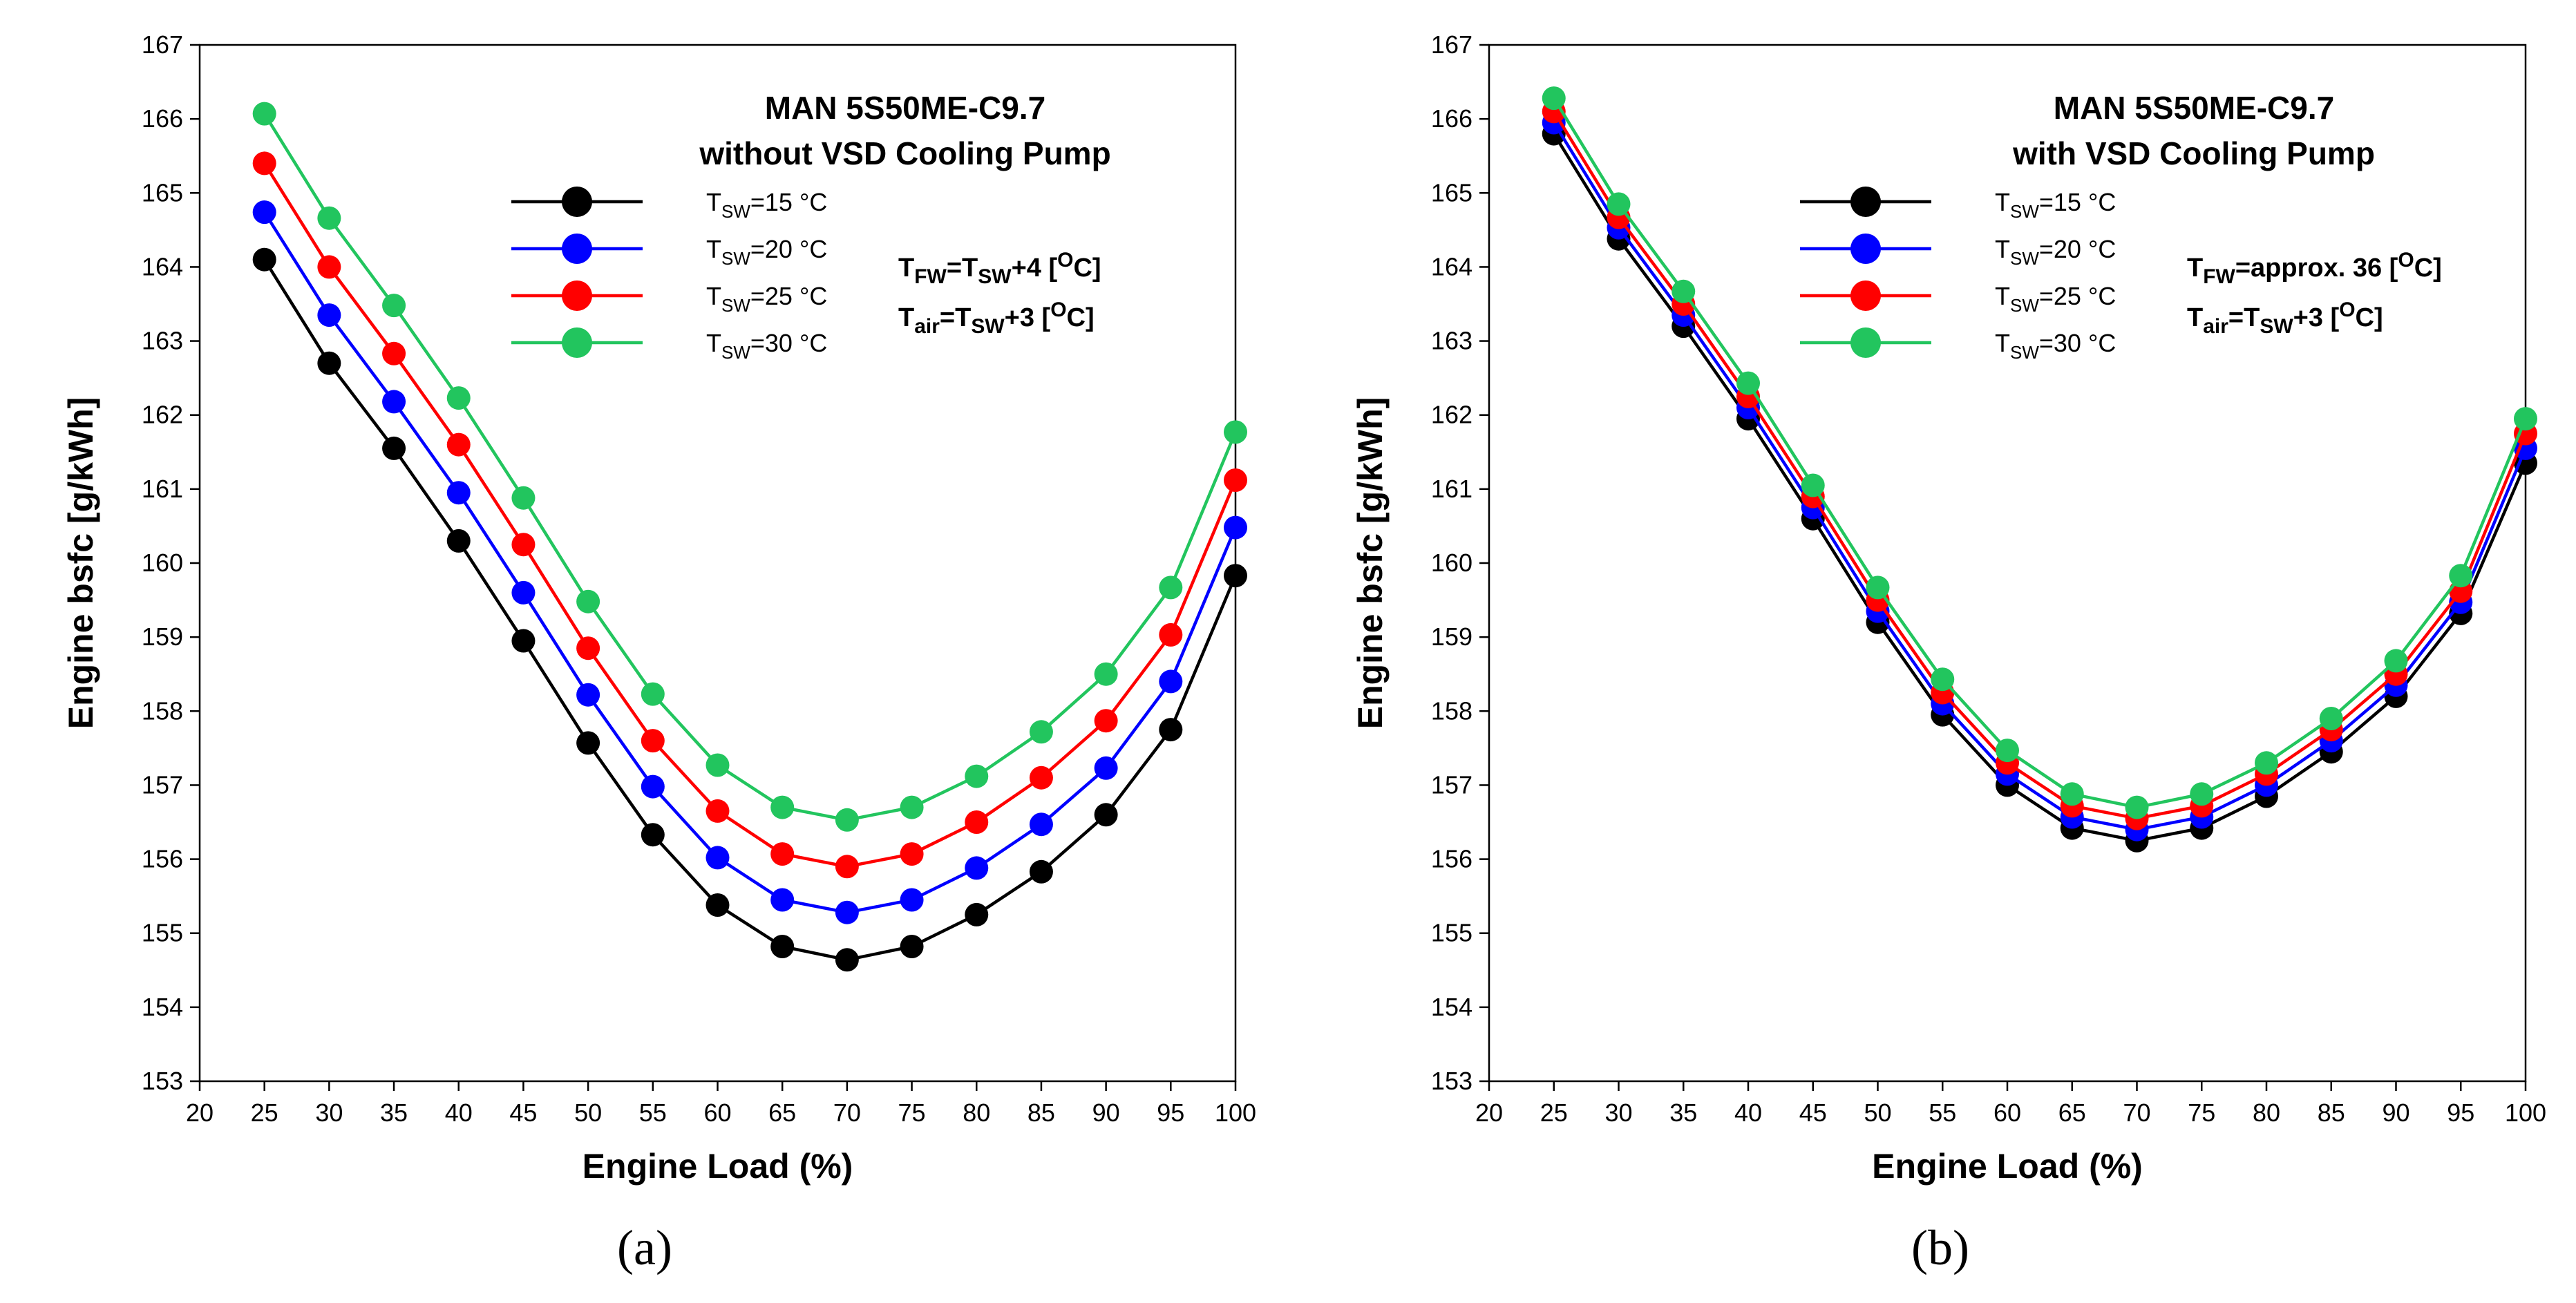  What do you see at coordinates (1942, 1112) in the screenshot?
I see `x-tick-label: 55` at bounding box center [1942, 1112].